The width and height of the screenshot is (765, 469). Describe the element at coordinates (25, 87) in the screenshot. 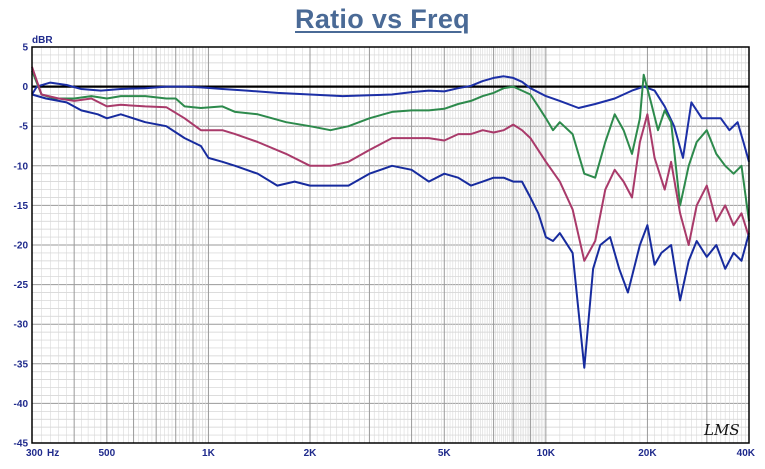

I see `y-tick-label: 0` at that location.